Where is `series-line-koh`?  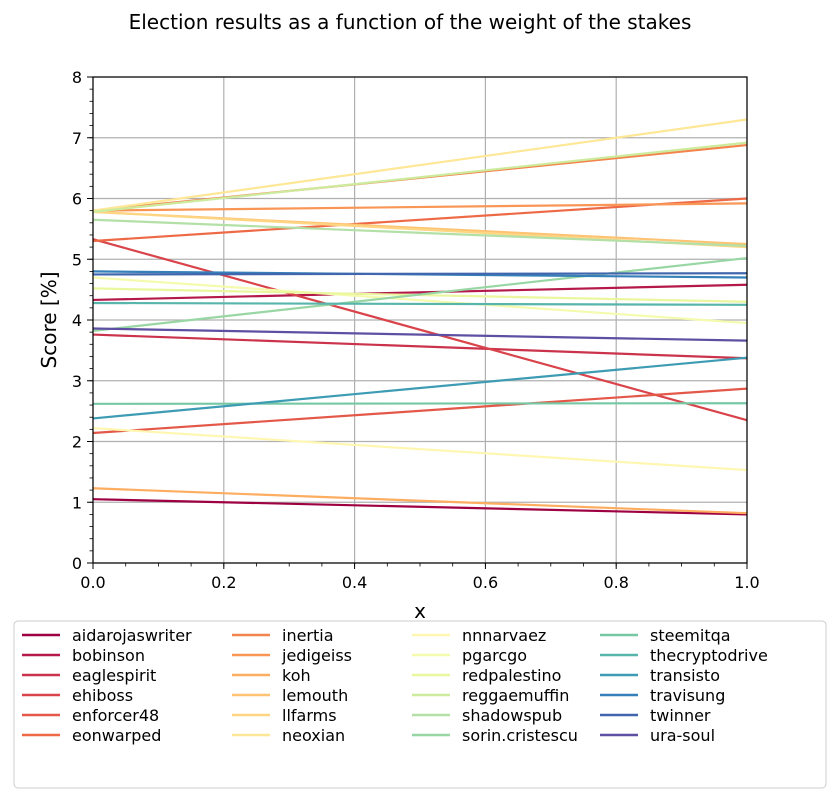 series-line-koh is located at coordinates (420, 501).